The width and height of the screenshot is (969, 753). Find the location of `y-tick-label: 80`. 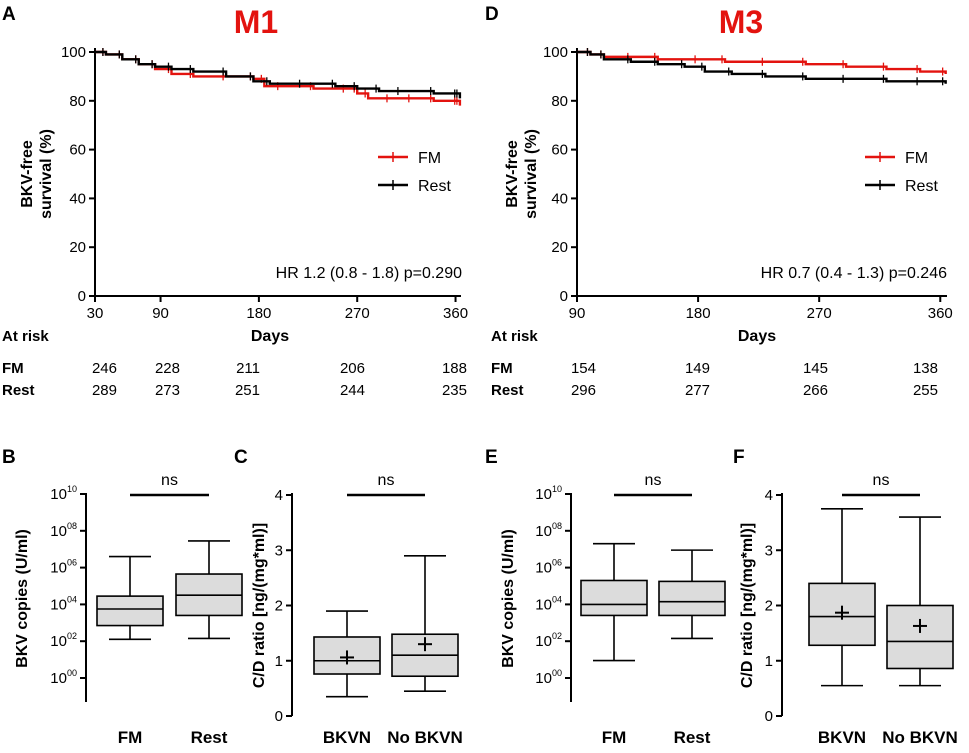

y-tick-label: 80 is located at coordinates (559, 101).